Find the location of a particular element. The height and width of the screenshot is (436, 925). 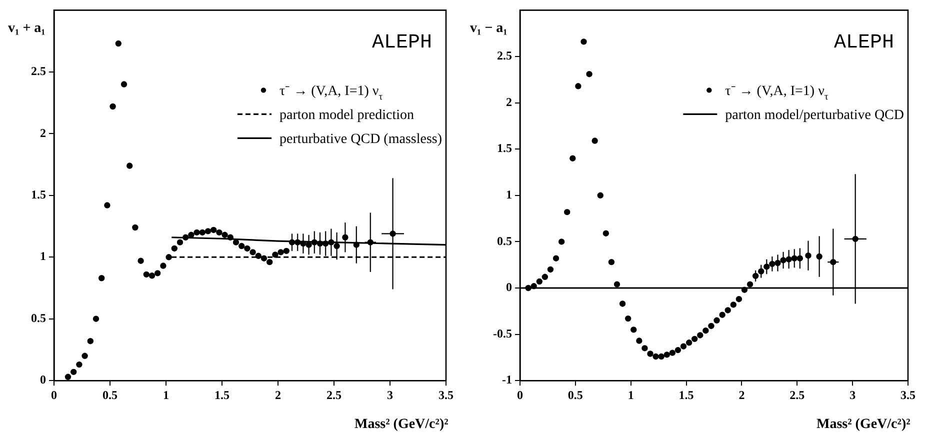

y-axis-title: v₁ + a₁ is located at coordinates (27, 28).